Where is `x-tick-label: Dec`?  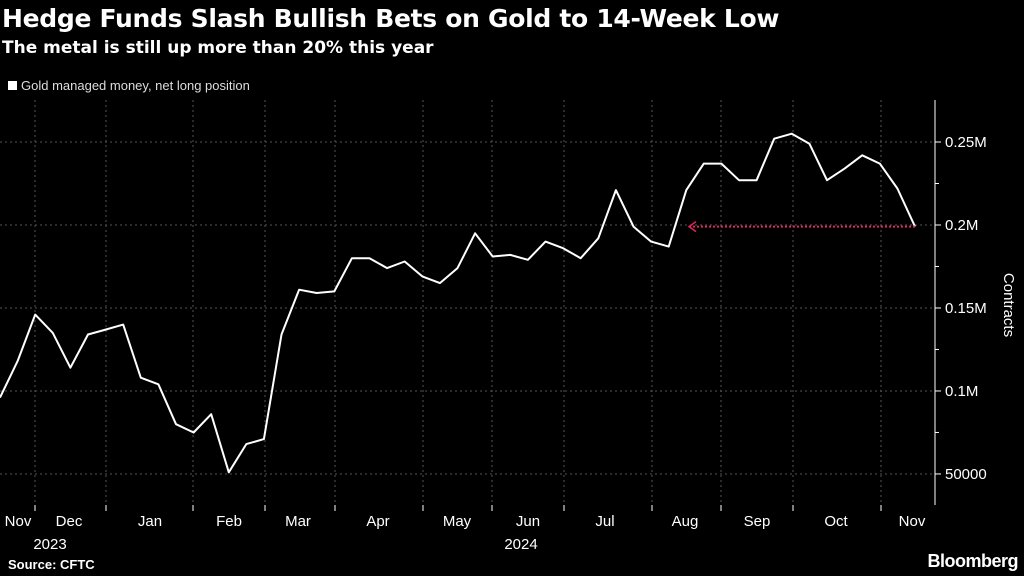
x-tick-label: Dec is located at coordinates (69, 521).